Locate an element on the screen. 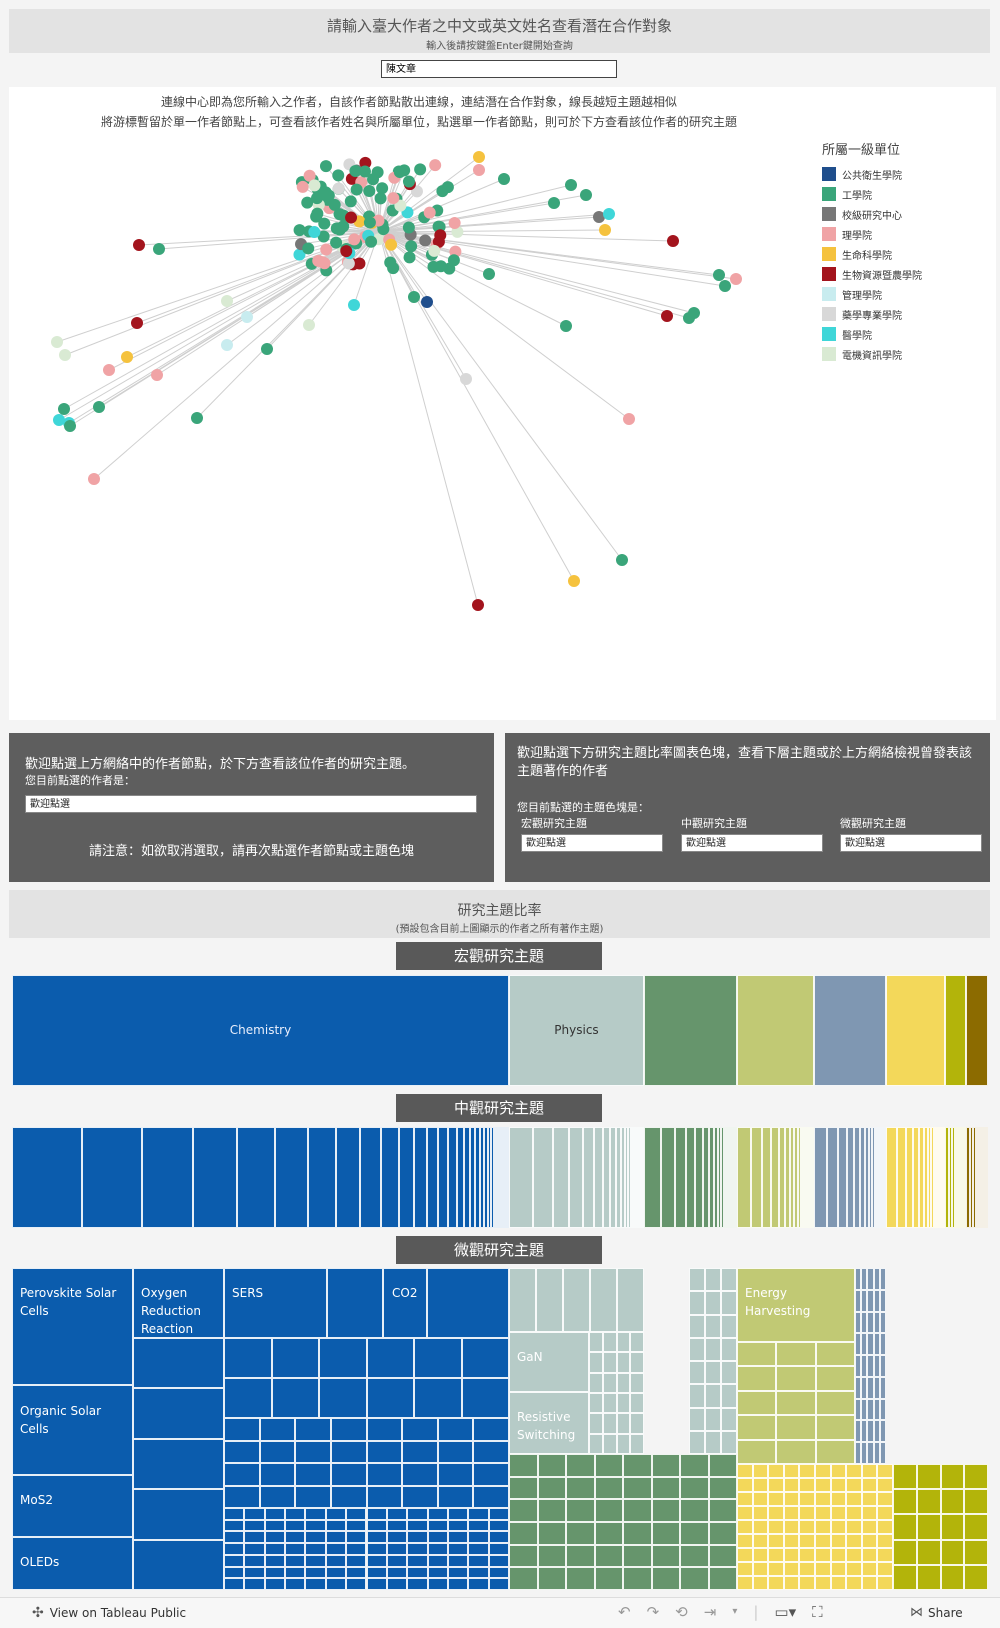  legend-item: 理學院 is located at coordinates (872, 234).